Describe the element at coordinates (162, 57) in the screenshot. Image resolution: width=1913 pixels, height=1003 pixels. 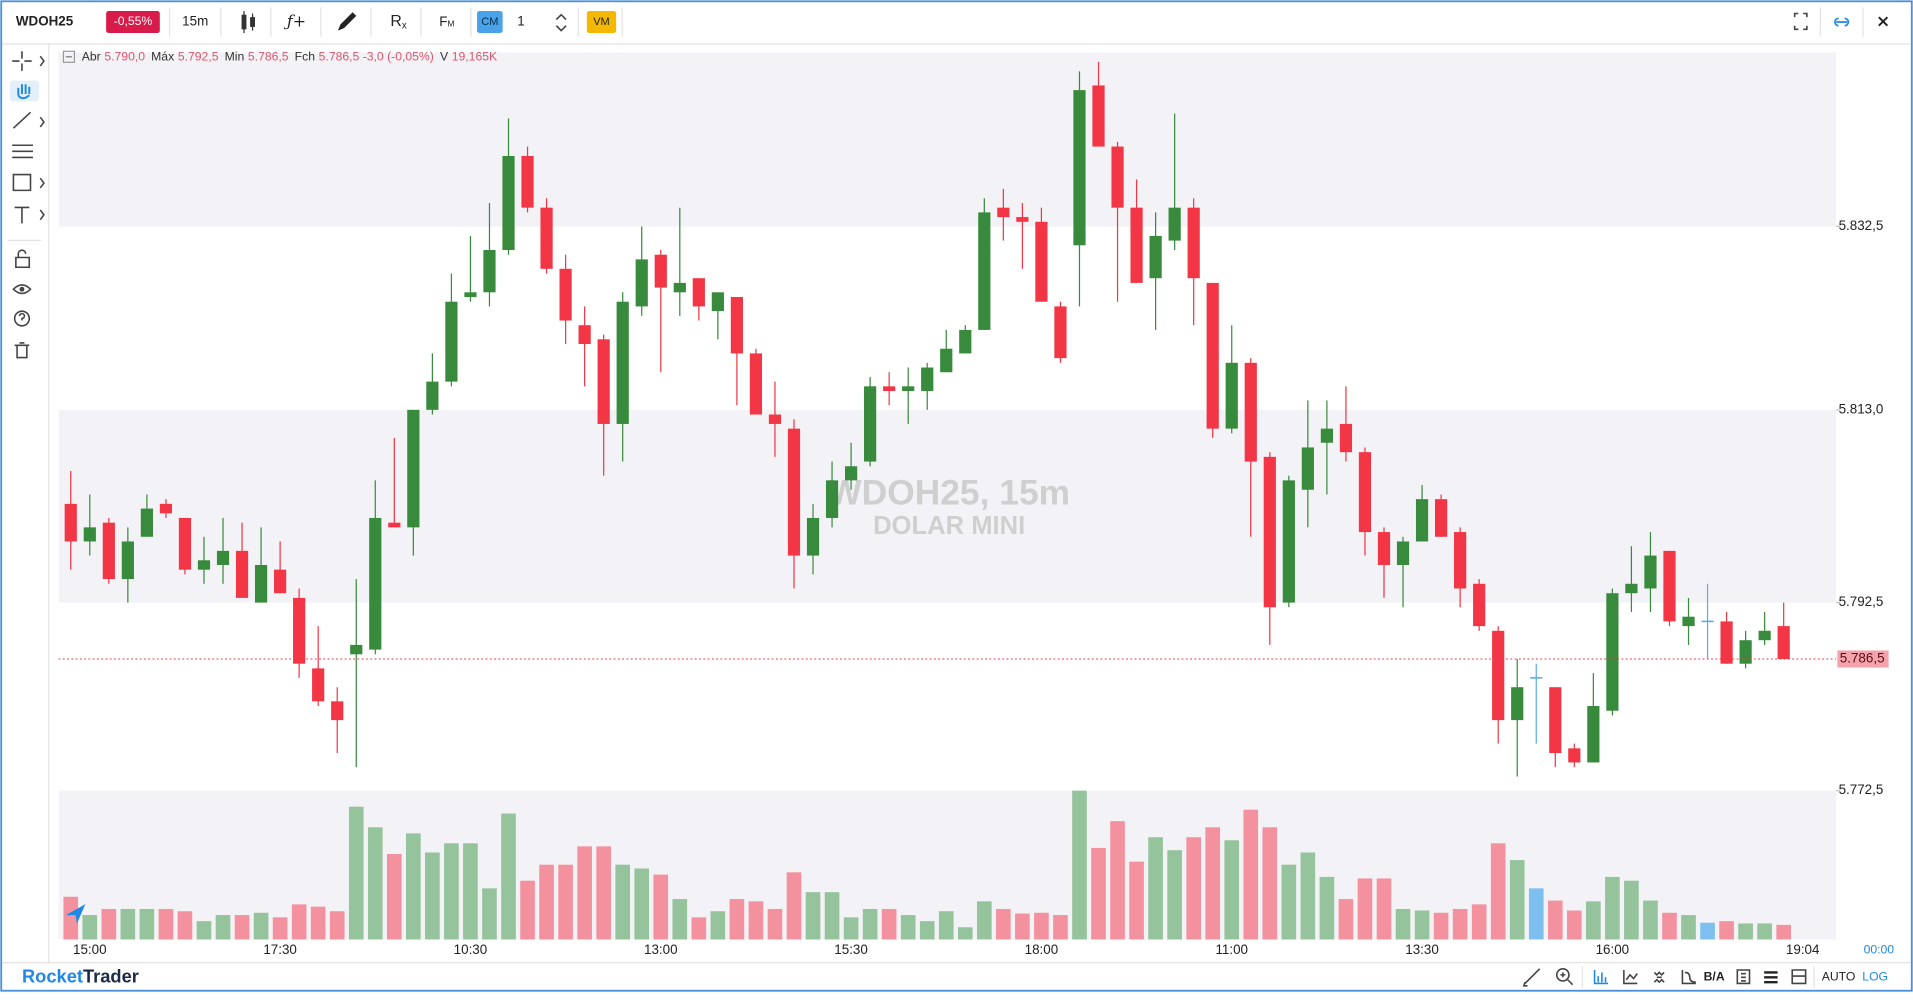
I see `ohlc-label: Máx` at that location.